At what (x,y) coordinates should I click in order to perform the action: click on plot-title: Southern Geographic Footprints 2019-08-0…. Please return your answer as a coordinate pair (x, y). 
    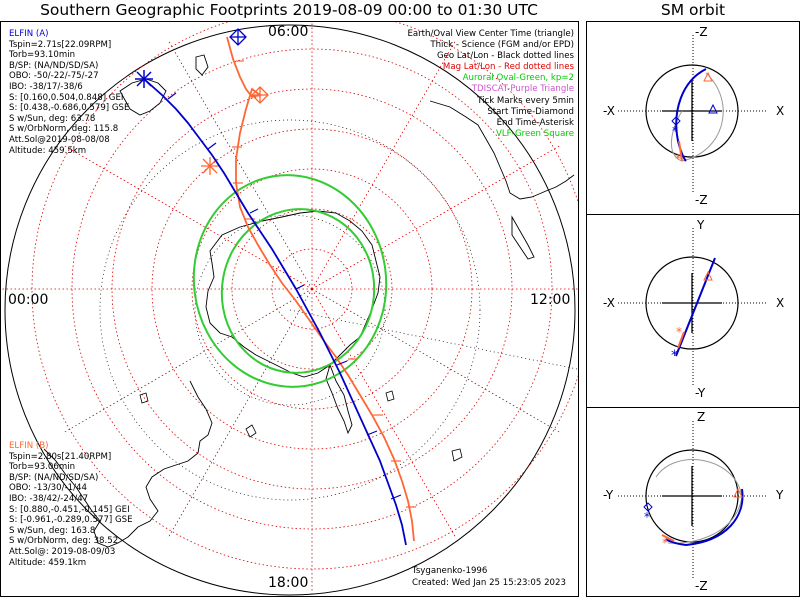
    Looking at the image, I should click on (289, 10).